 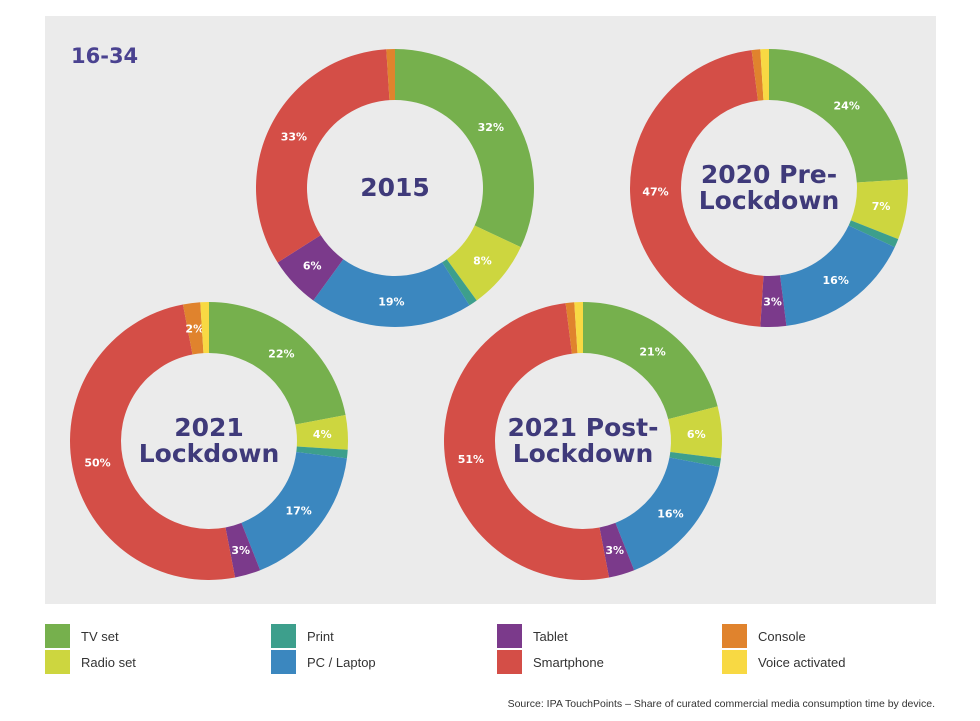 I want to click on slice-label-0-smartphone: 33%, so click(x=294, y=136).